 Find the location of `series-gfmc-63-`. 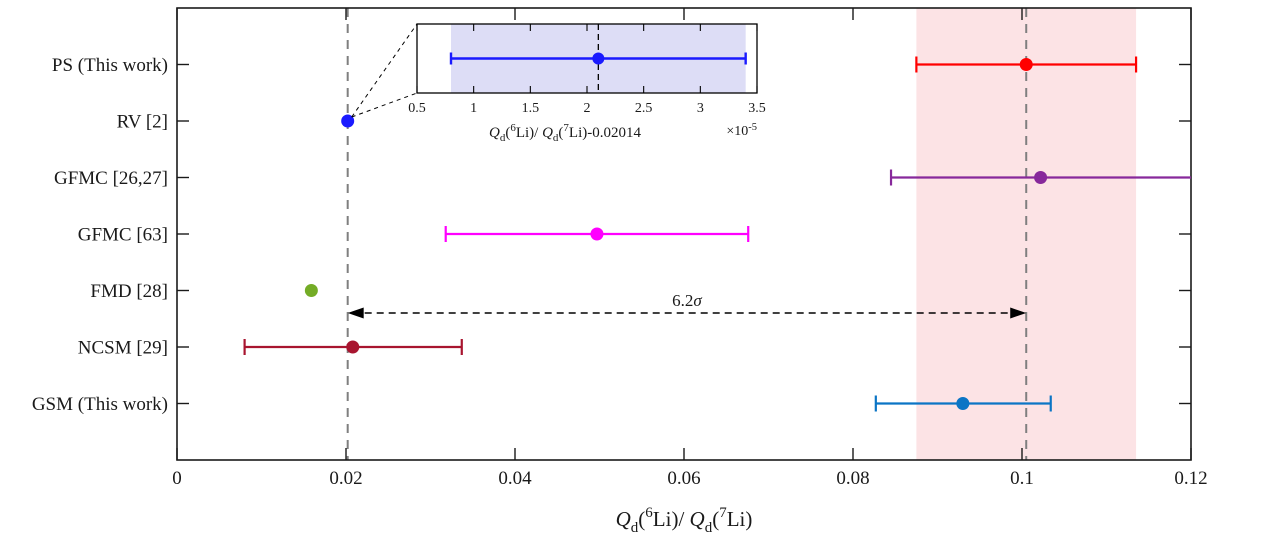

series-gfmc-63- is located at coordinates (597, 234).